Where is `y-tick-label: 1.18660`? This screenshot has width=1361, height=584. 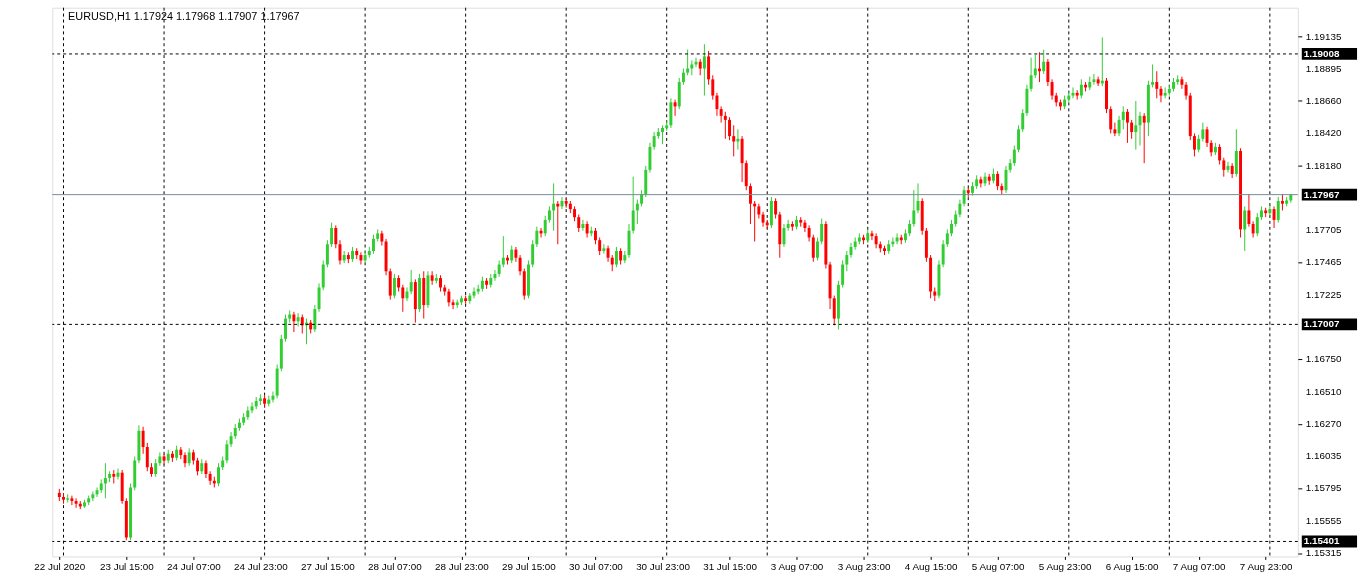
y-tick-label: 1.18660 is located at coordinates (1323, 100).